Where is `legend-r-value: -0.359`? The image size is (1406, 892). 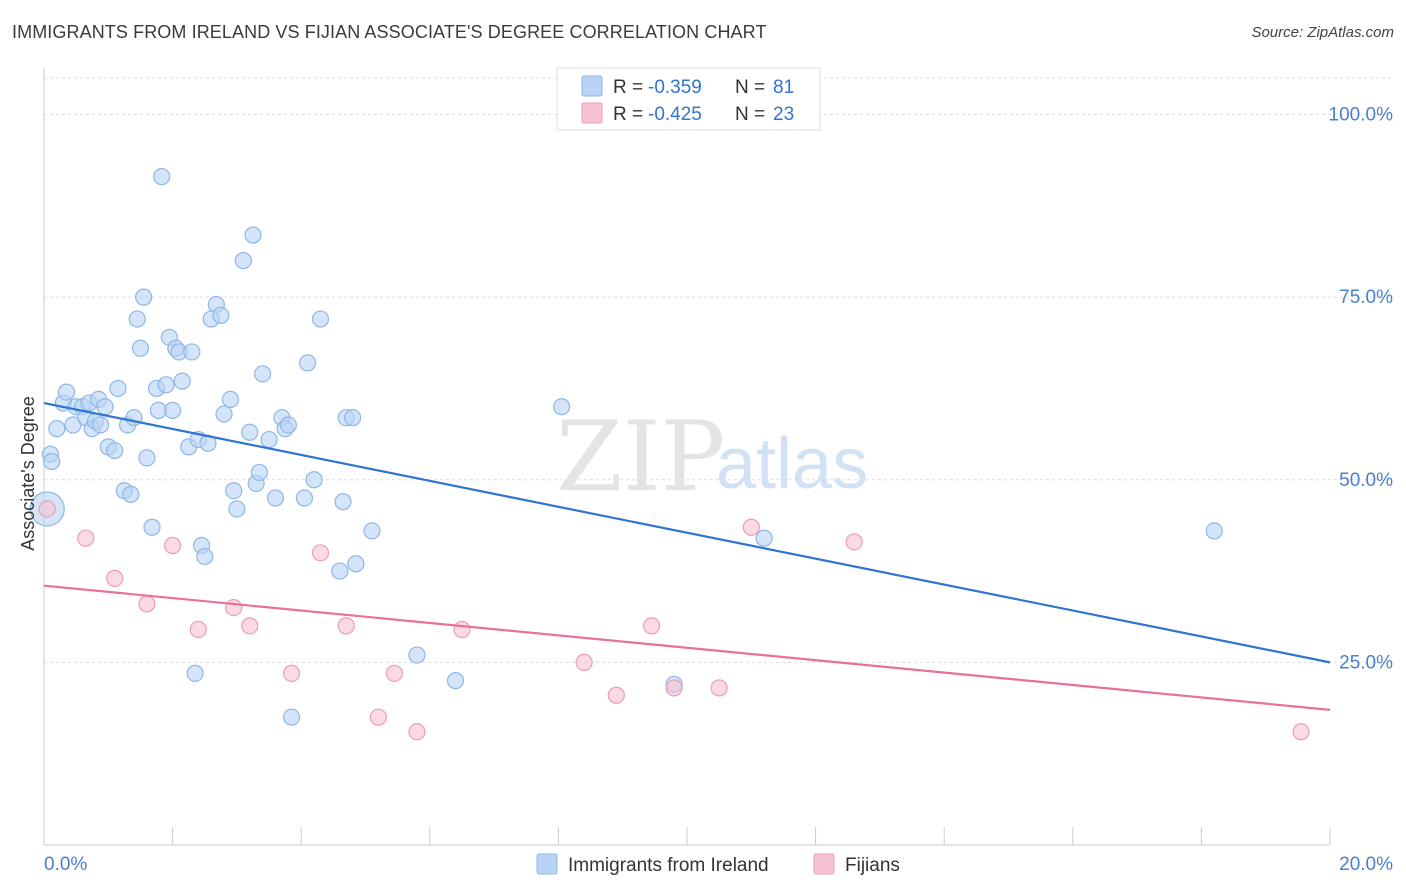
legend-r-value: -0.359 is located at coordinates (675, 87).